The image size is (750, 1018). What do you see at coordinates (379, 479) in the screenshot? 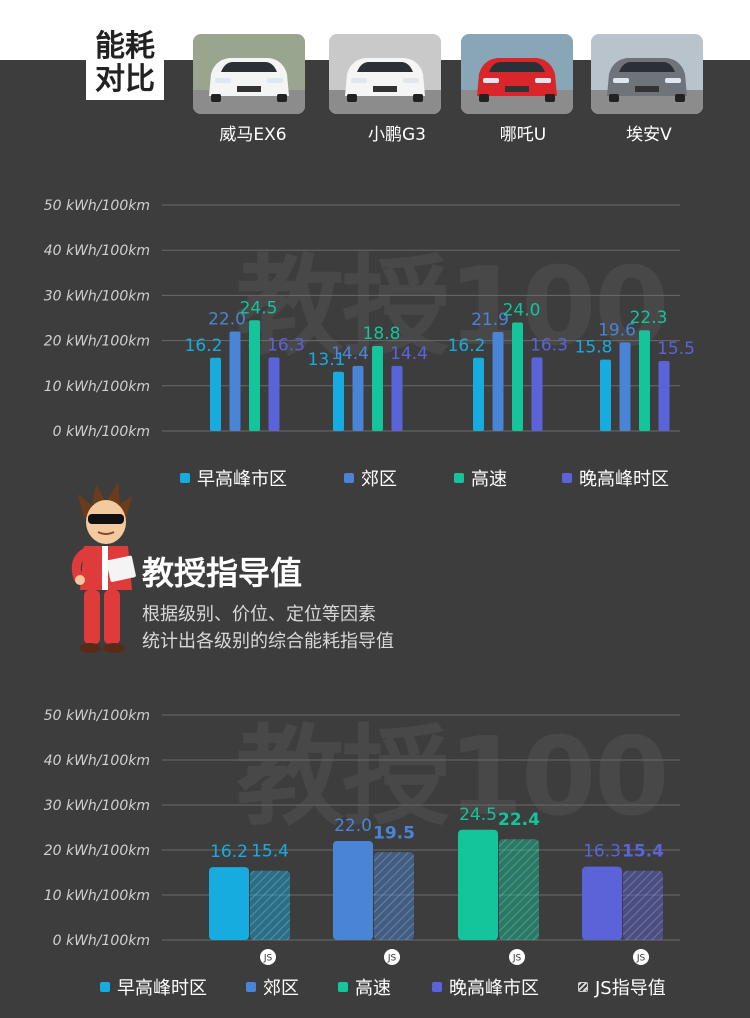
I see `legend-label: 郊区` at bounding box center [379, 479].